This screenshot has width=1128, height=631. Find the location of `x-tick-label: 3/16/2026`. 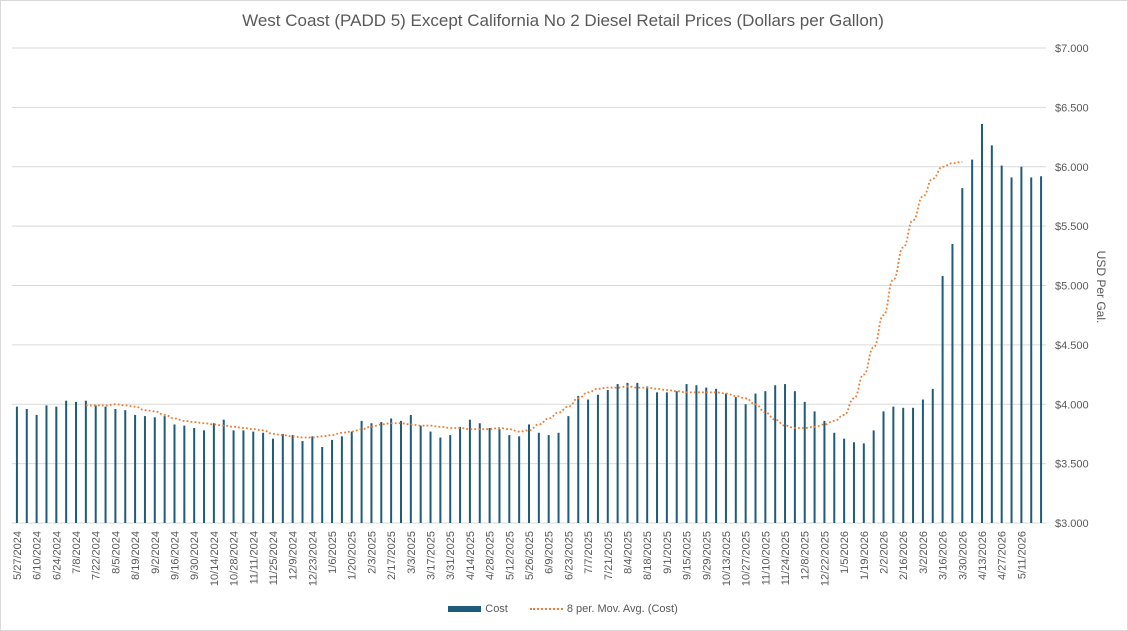

x-tick-label: 3/16/2026 is located at coordinates (944, 555).